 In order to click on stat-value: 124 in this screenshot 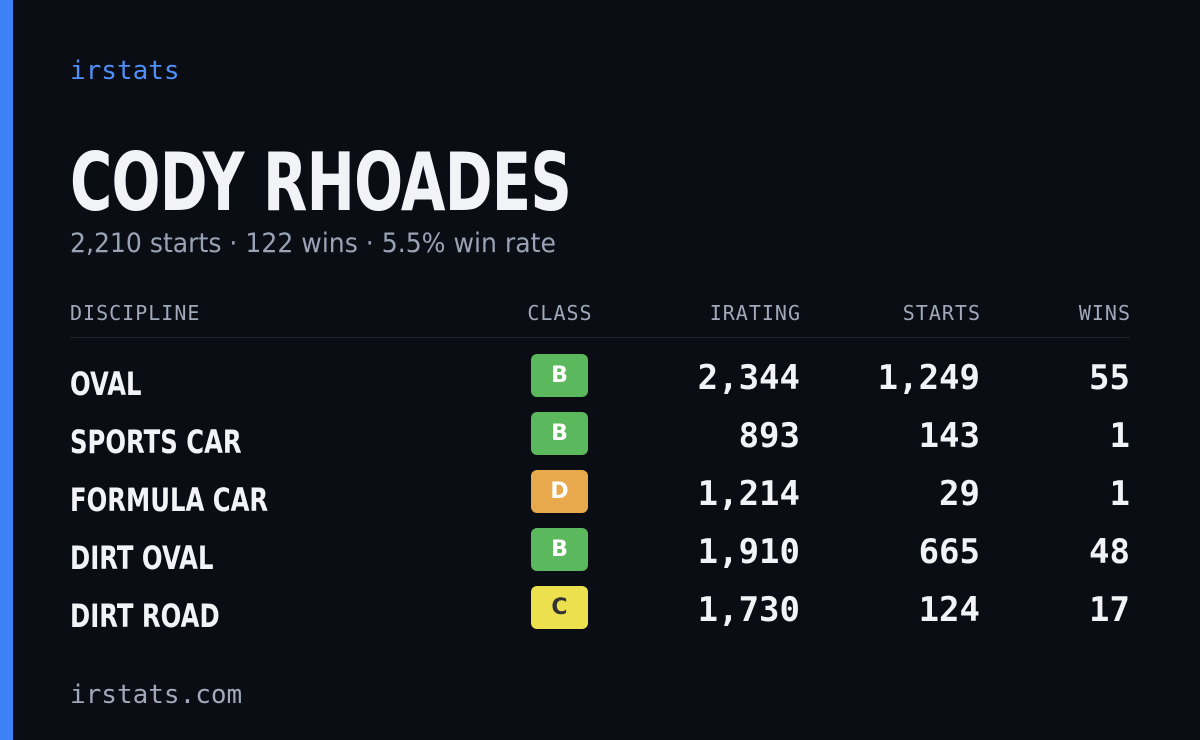, I will do `click(949, 610)`.